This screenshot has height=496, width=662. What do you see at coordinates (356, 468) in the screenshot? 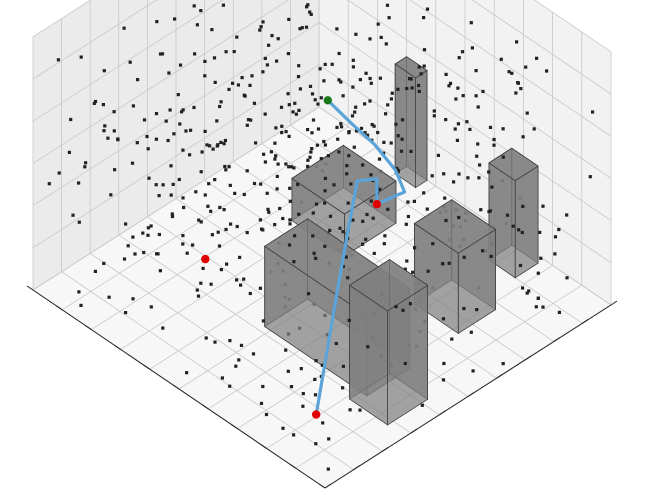
I see `y-tick` at bounding box center [356, 468].